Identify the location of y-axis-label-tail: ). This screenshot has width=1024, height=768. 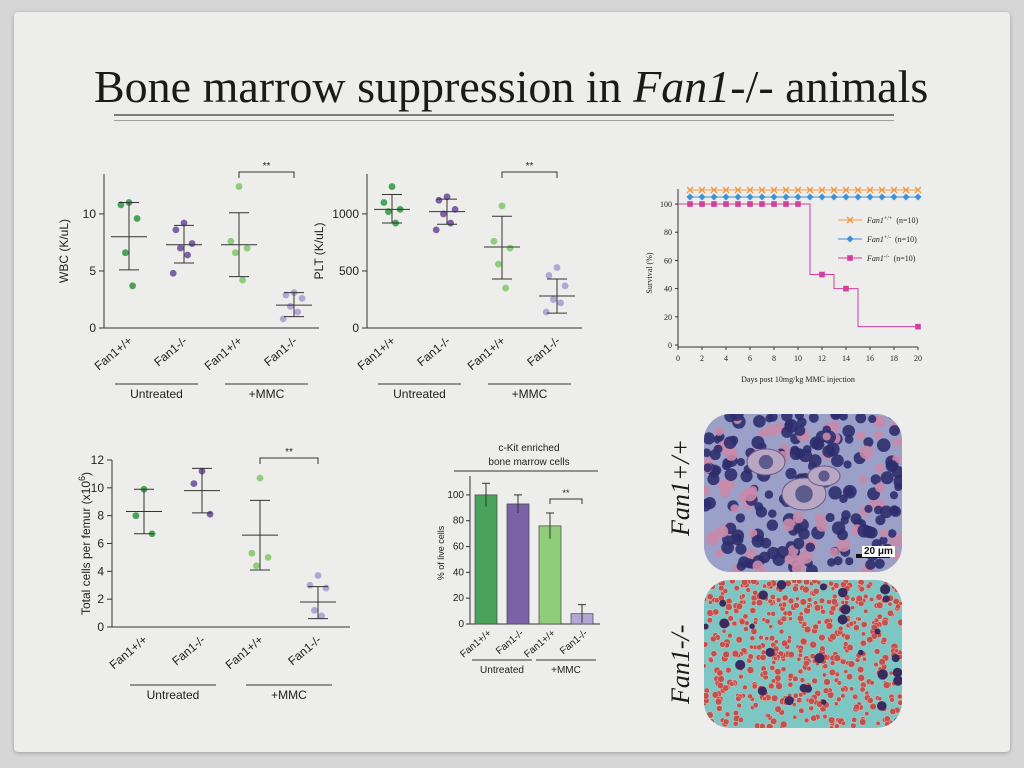
(86, 474).